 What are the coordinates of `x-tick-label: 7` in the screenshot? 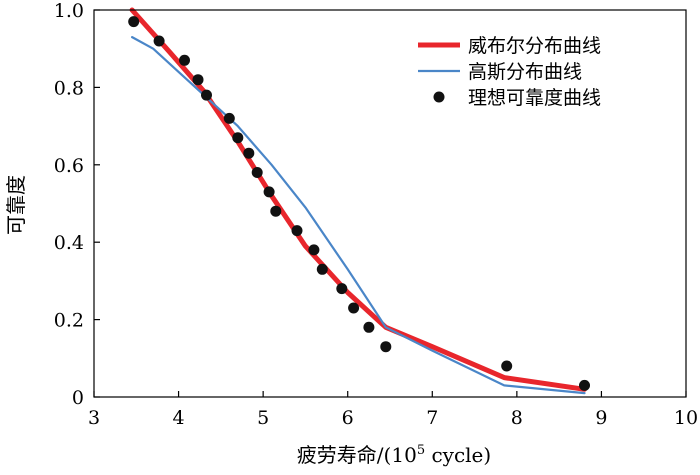 It's located at (432, 418).